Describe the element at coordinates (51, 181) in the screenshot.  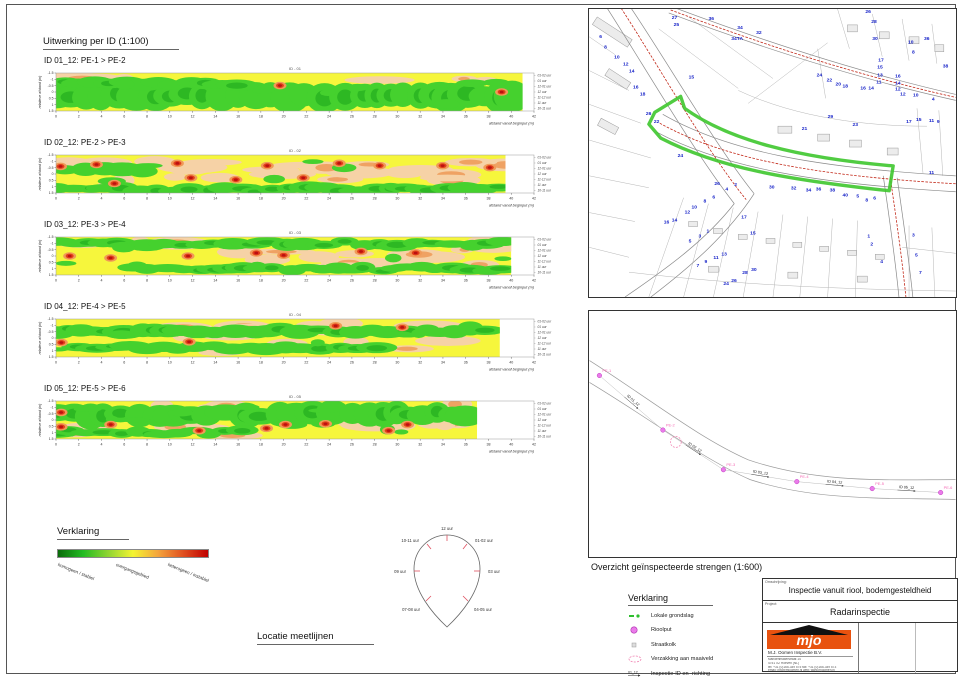
I see `y-tick-label: 0.5` at that location.